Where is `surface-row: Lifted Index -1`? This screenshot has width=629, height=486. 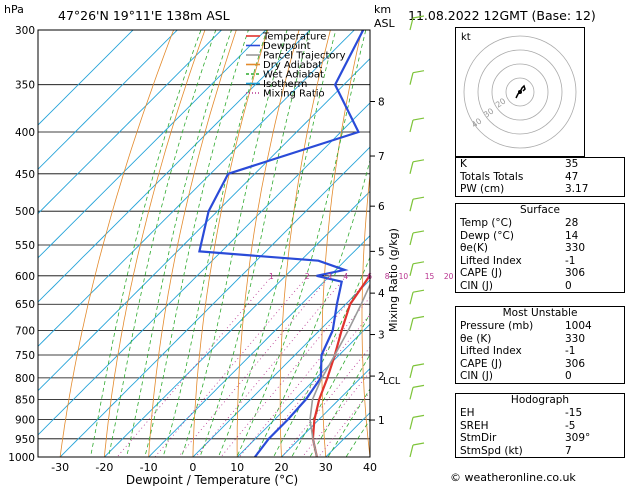 surface-row: Lifted Index -1 is located at coordinates (518, 260).